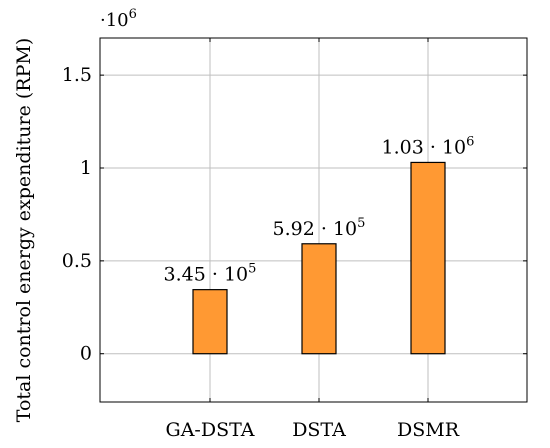 This screenshot has width=550, height=448. What do you see at coordinates (210, 322) in the screenshot?
I see `bar-ga-dsta` at bounding box center [210, 322].